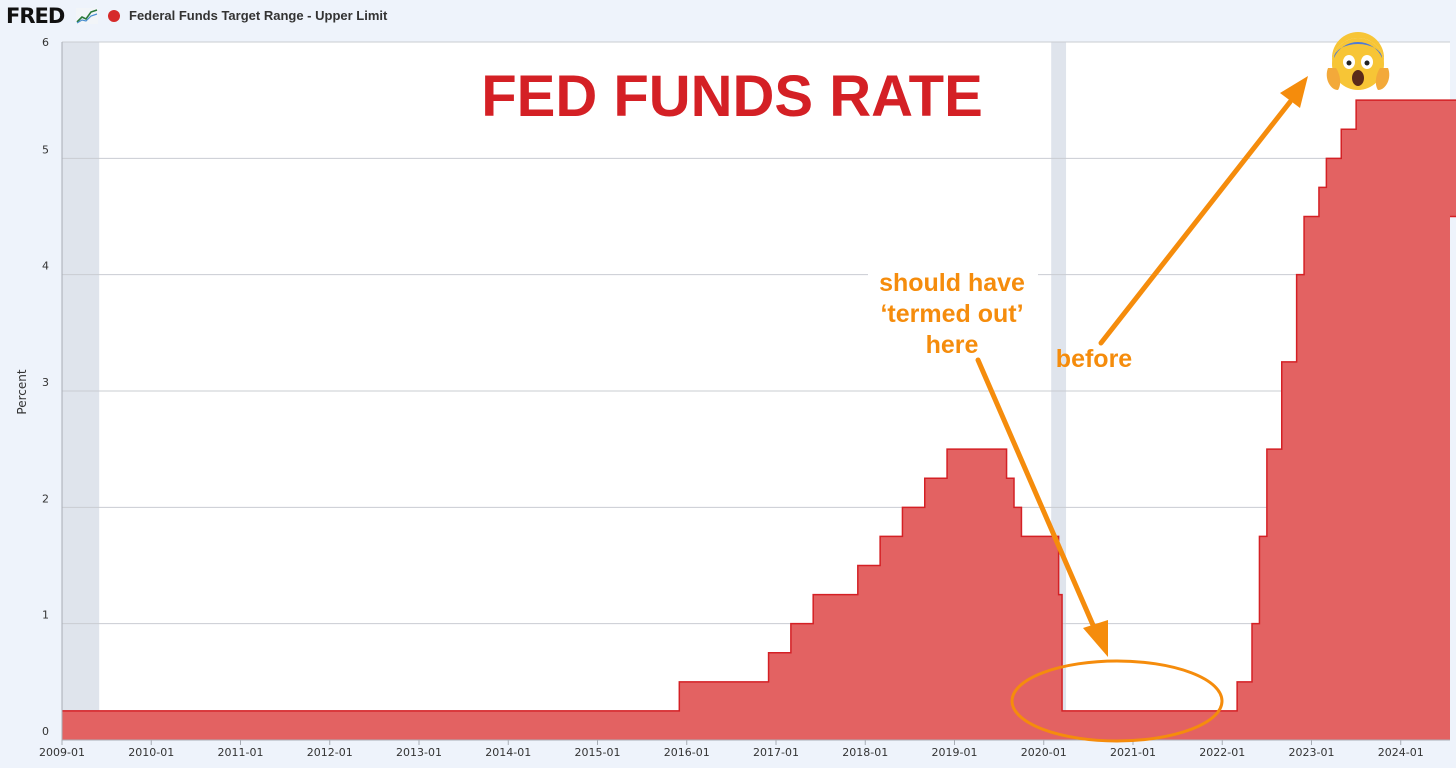 The height and width of the screenshot is (768, 1456). I want to click on x-tick-label-8: 2017-01, so click(776, 752).